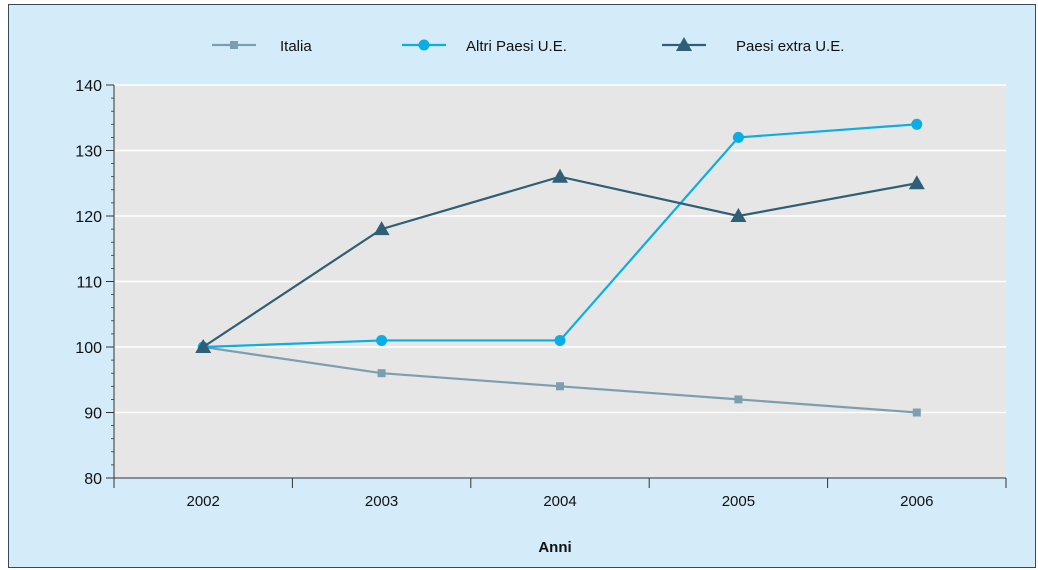 The height and width of the screenshot is (570, 1038). I want to click on y-tick-label: 90, so click(93, 414).